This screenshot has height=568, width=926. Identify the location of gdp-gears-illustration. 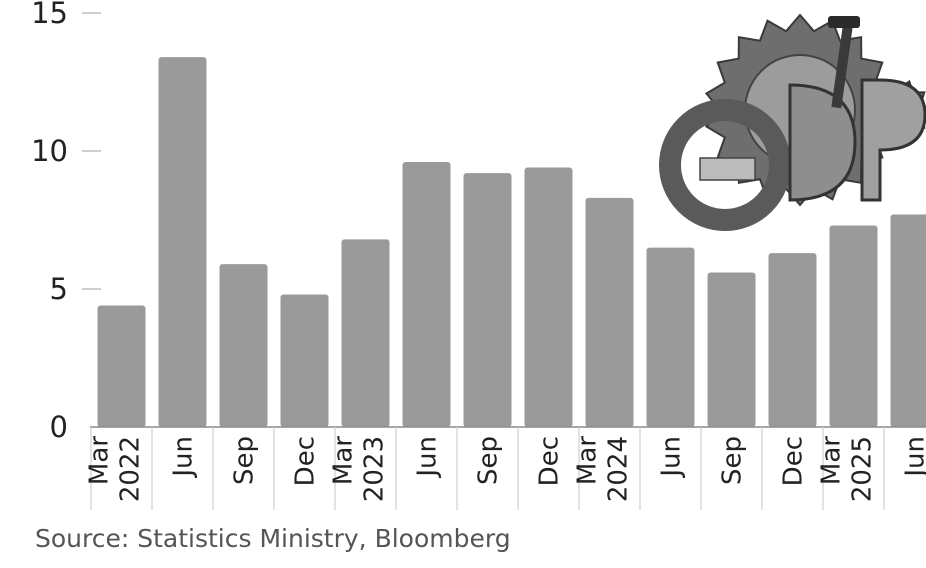
(792, 122).